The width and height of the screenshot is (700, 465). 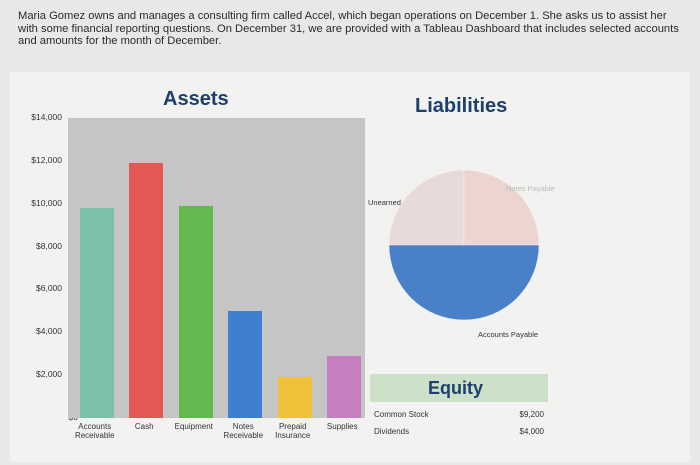 I want to click on pie-label-notes-payable: Notes Payable, so click(x=530, y=188).